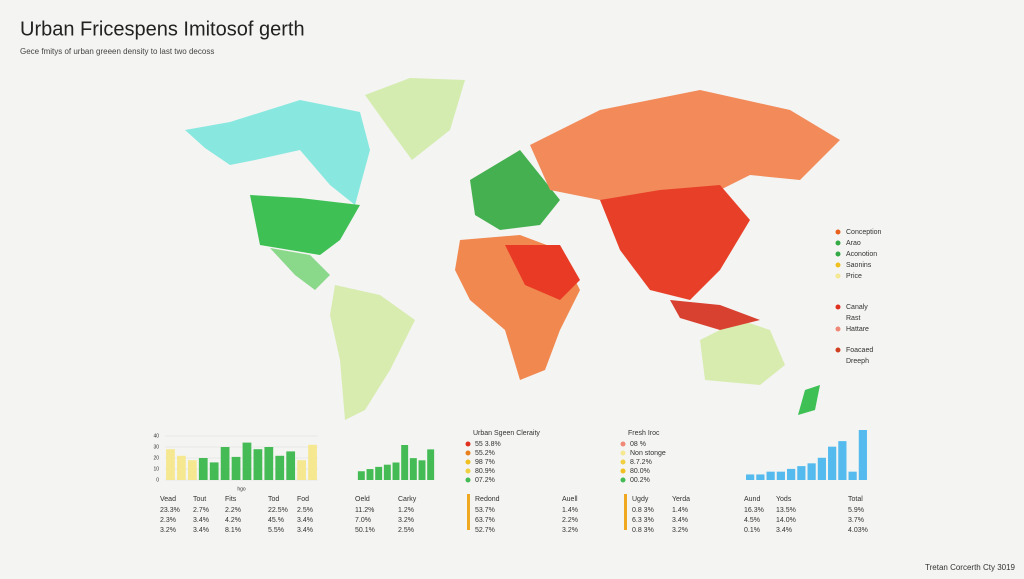 Image resolution: width=1024 pixels, height=579 pixels. What do you see at coordinates (201, 510) in the screenshot?
I see `table-cell: 2.7%` at bounding box center [201, 510].